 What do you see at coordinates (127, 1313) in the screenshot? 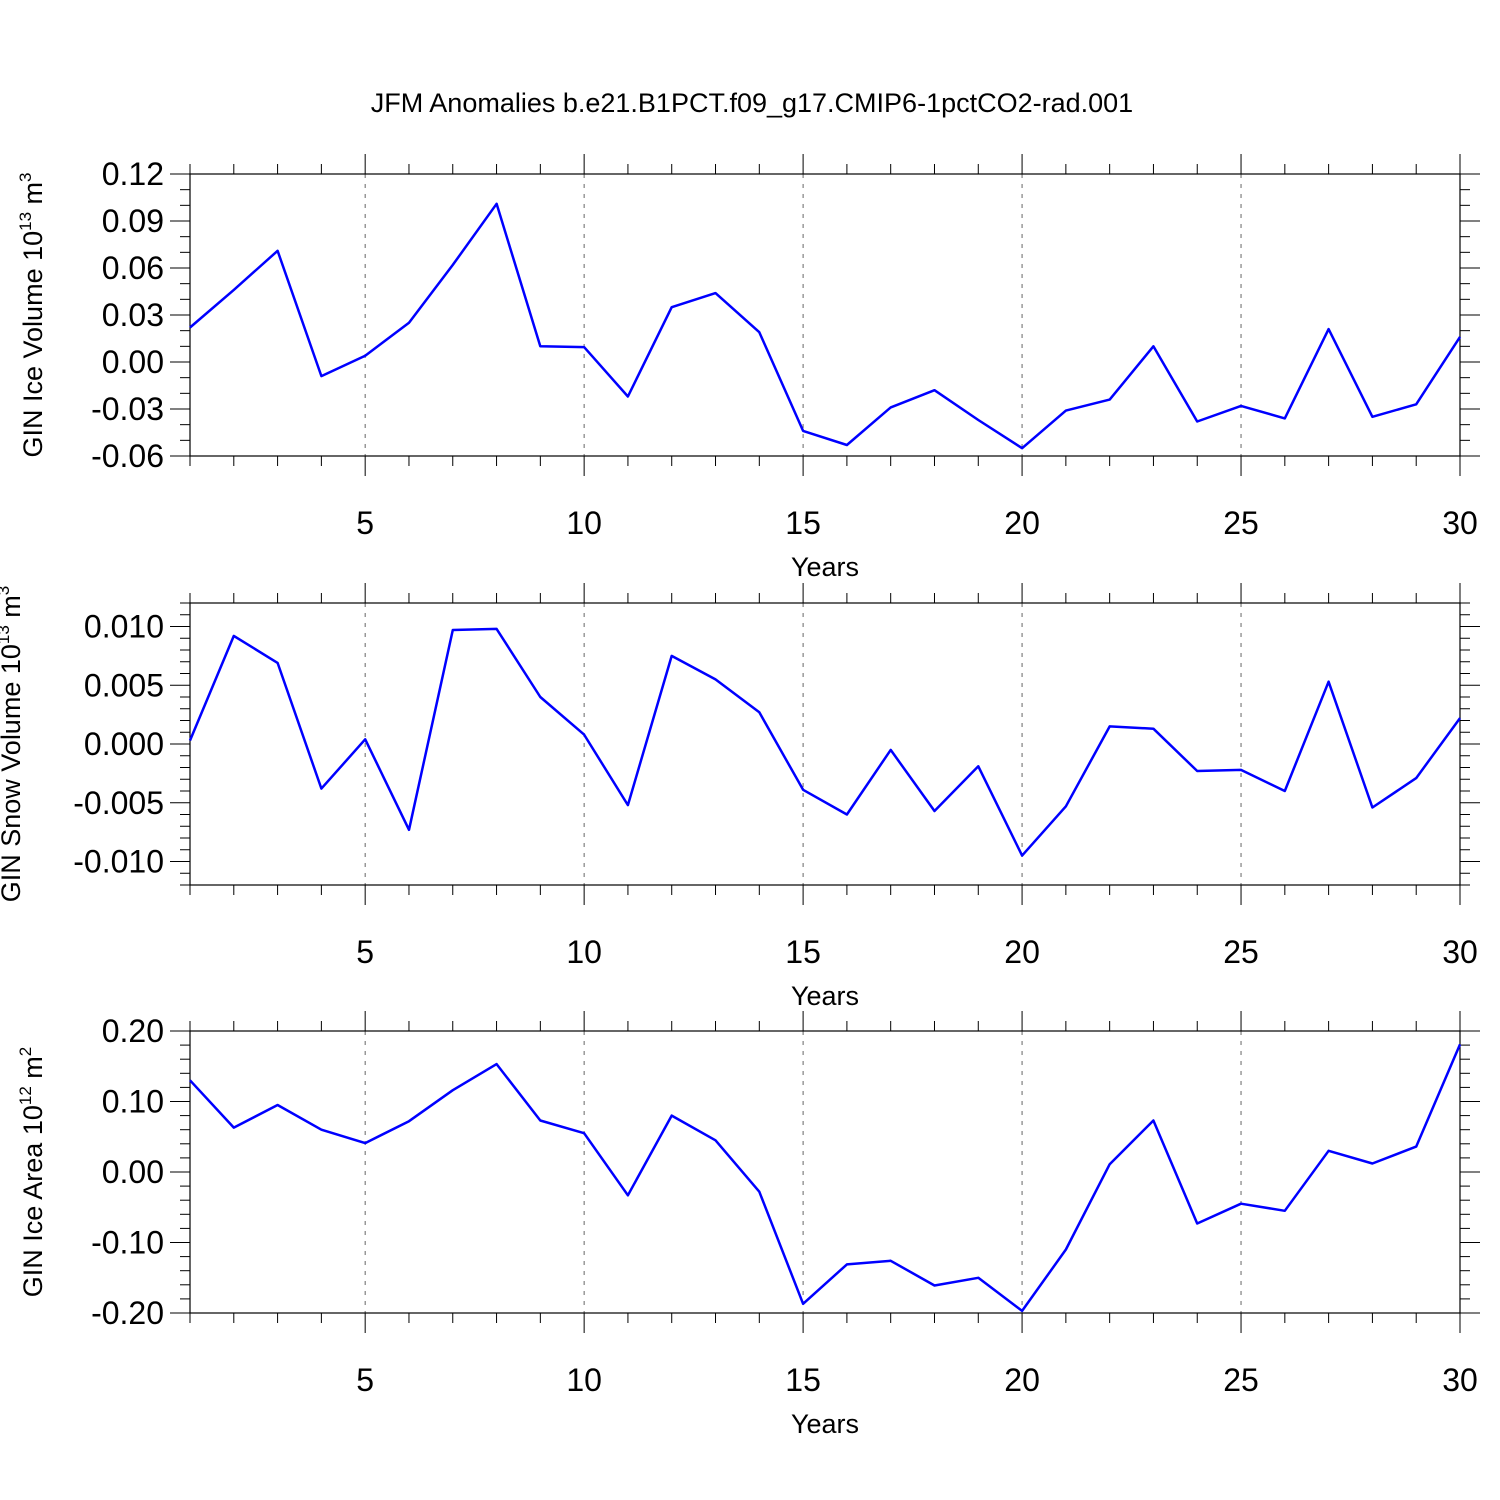
I see `y-tick-label: -0.20` at bounding box center [127, 1313].